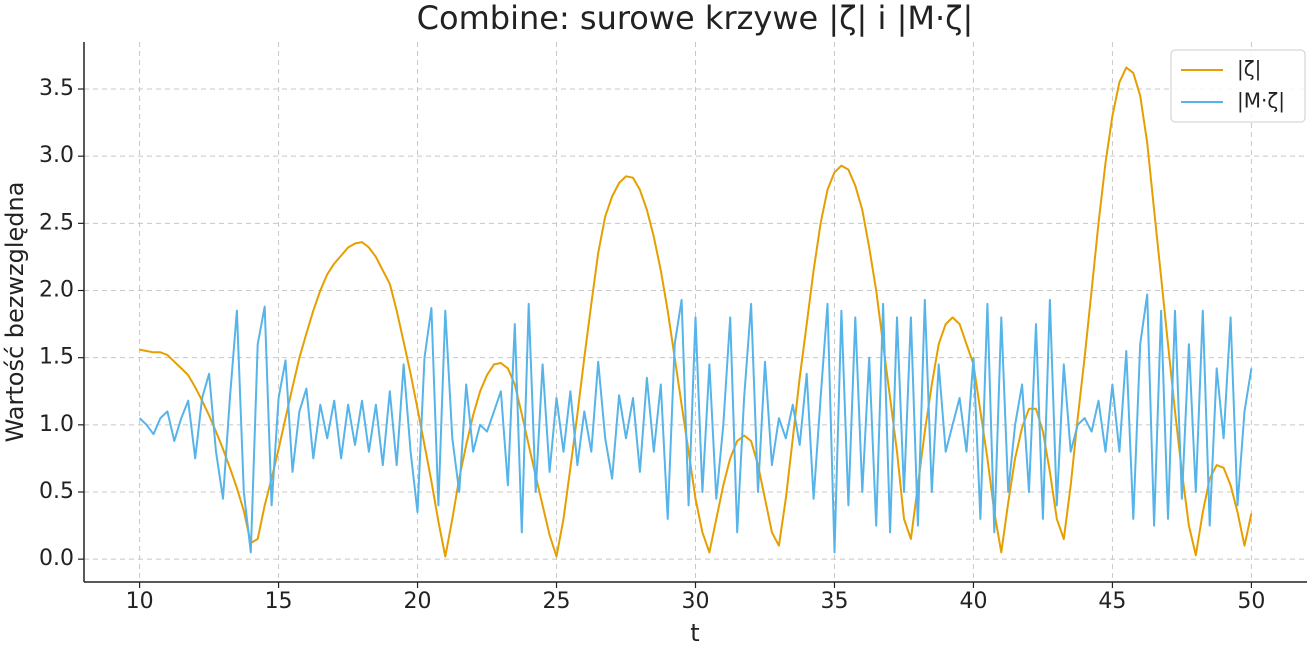  I want to click on legend-box, so click(1238, 86).